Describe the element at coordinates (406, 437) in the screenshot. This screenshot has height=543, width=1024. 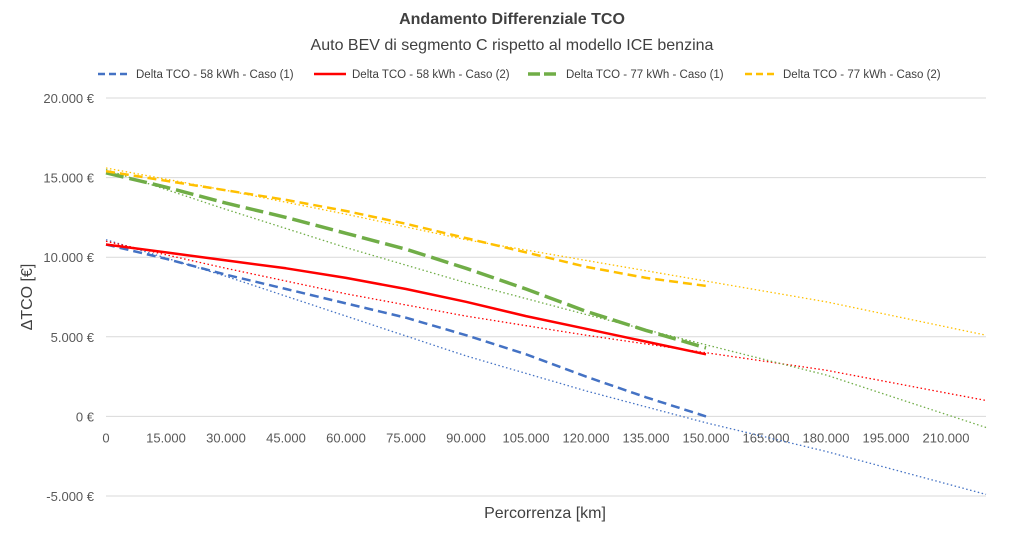
I see `x-tick-label: 75.000` at that location.